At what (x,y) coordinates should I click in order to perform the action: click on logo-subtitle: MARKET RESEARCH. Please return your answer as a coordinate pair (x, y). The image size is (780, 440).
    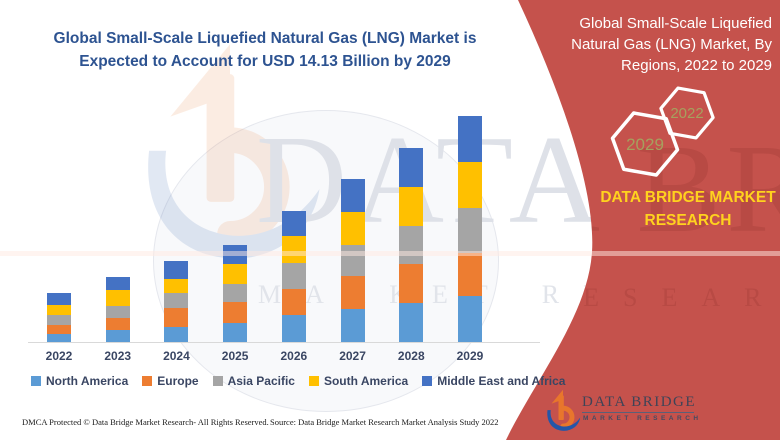
    Looking at the image, I should click on (642, 418).